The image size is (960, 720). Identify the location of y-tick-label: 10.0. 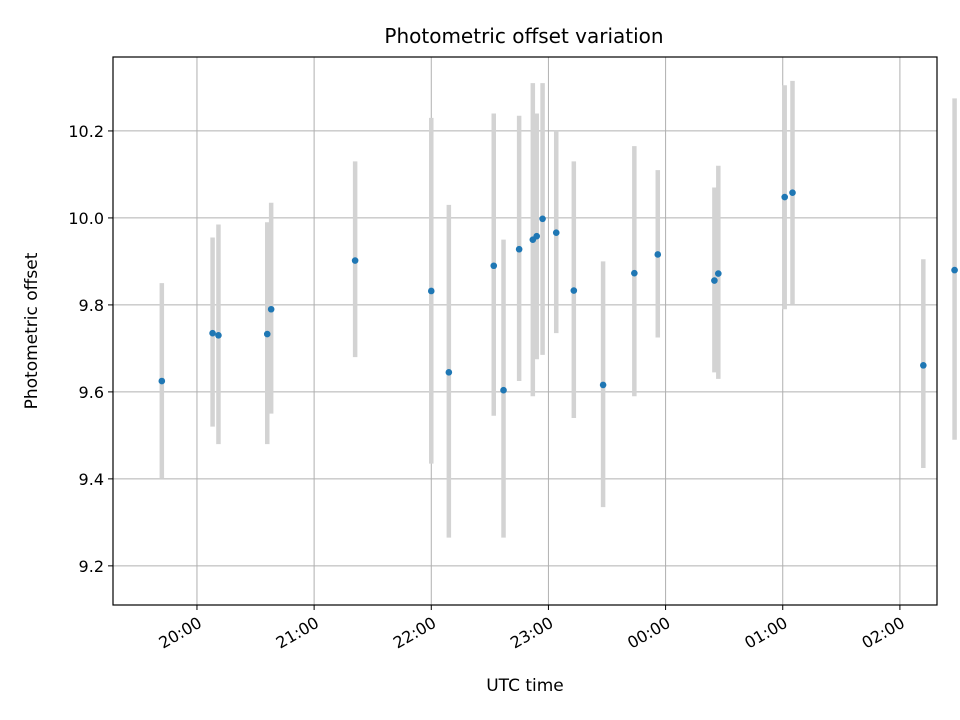
(86, 218).